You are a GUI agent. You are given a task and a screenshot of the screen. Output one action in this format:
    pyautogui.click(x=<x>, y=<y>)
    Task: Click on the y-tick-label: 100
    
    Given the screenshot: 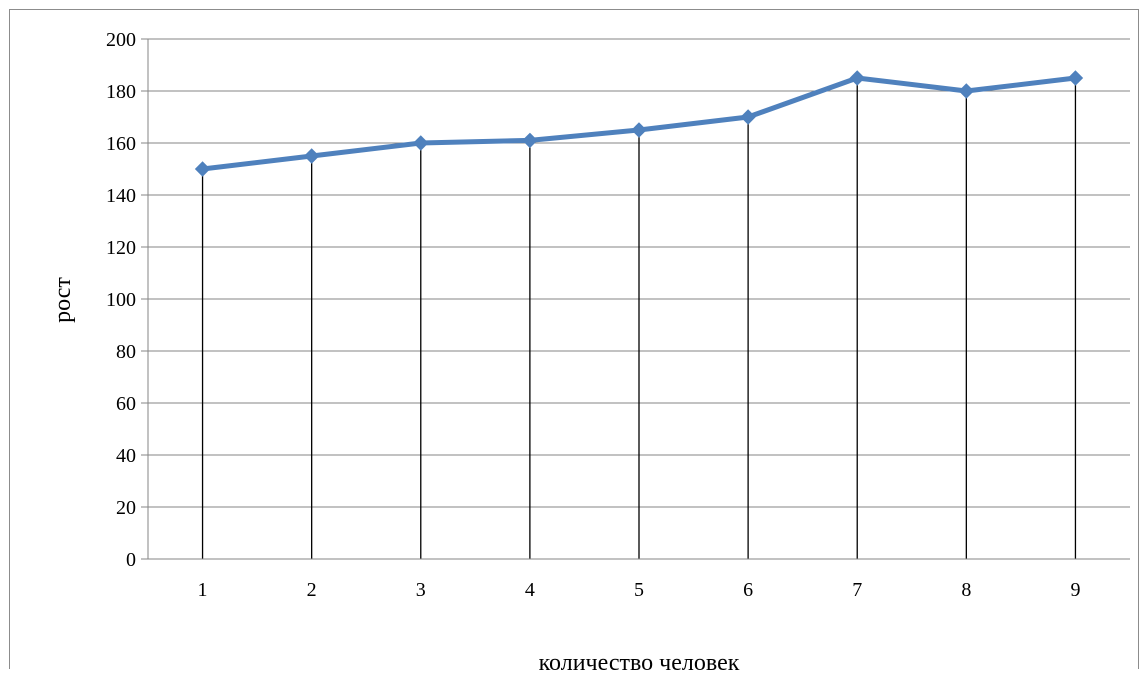 What is the action you would take?
    pyautogui.click(x=121, y=300)
    